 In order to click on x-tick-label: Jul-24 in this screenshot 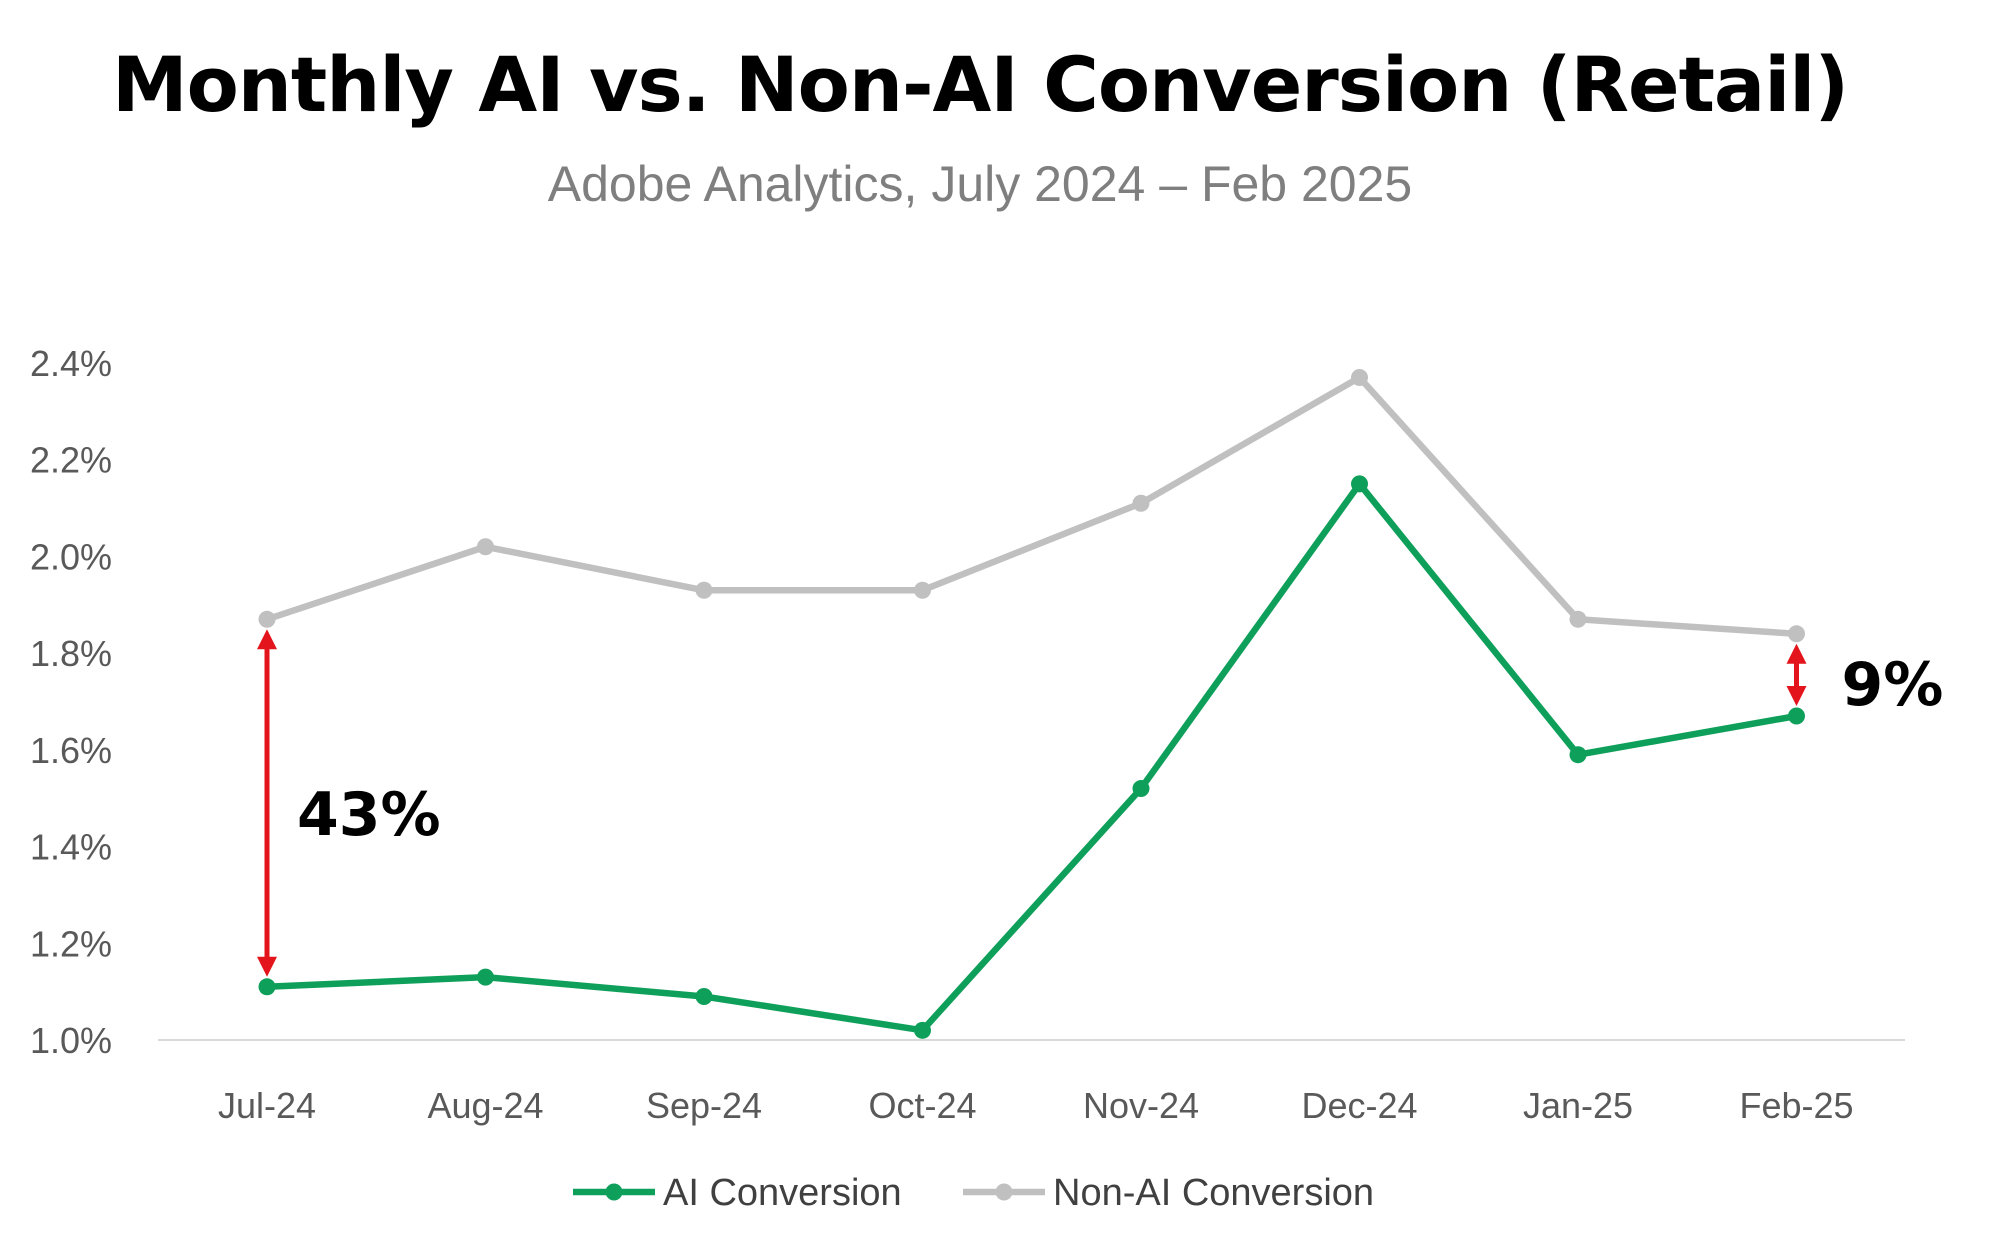, I will do `click(267, 1105)`.